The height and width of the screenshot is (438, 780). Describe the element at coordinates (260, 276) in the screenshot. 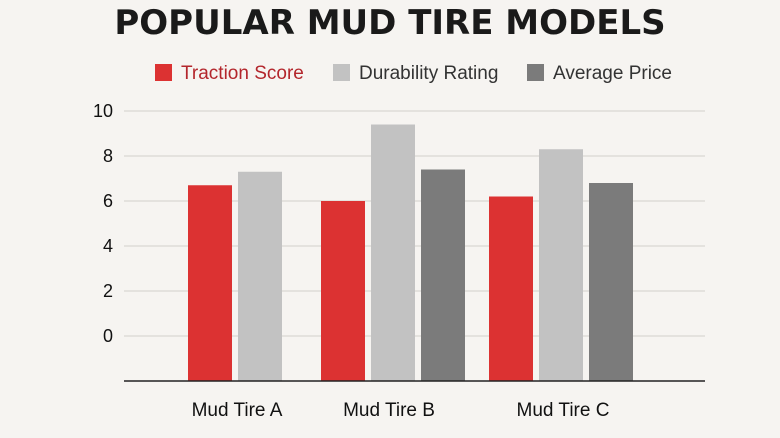

I see `bar-durability-rating-mud-tire-a` at that location.